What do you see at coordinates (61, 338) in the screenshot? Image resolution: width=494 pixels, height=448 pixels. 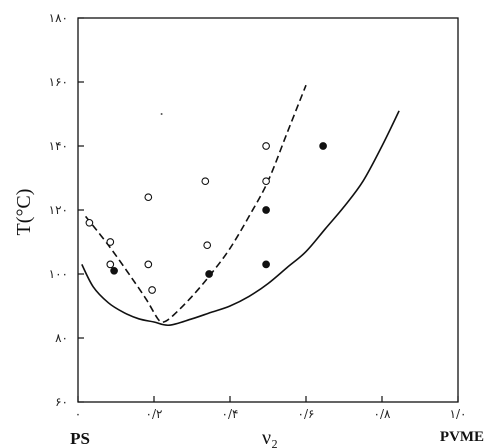 I see `y-tick-label: ۸۰` at bounding box center [61, 338].